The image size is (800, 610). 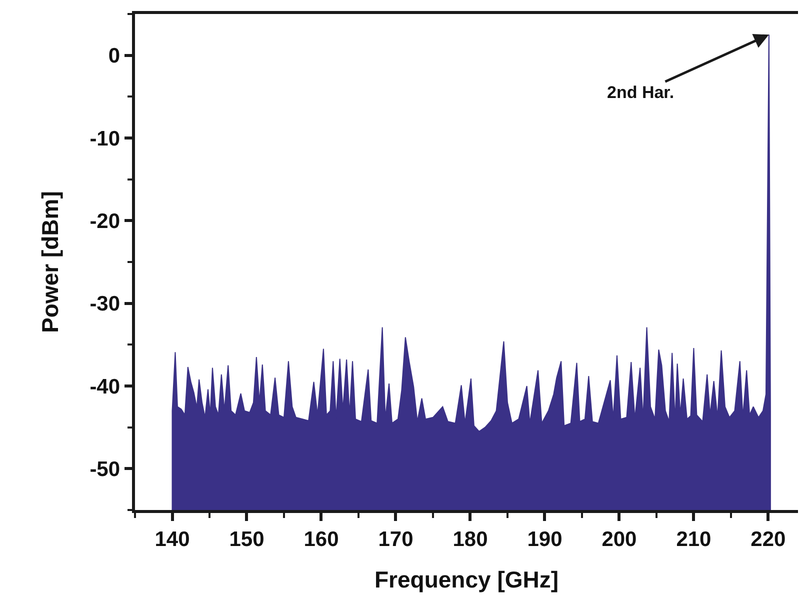 I want to click on x-tick-label: 160, so click(x=321, y=539).